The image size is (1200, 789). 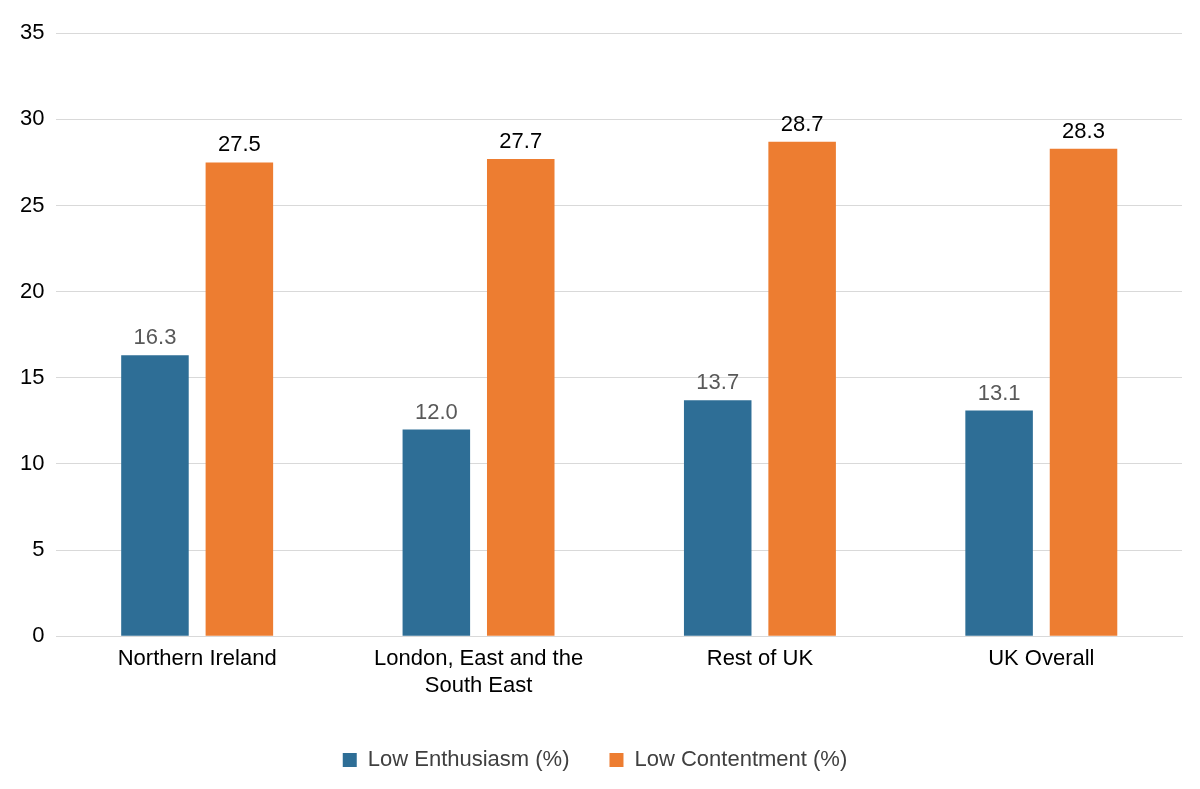 What do you see at coordinates (478, 671) in the screenshot?
I see `x-tick-label: London, East and the South East` at bounding box center [478, 671].